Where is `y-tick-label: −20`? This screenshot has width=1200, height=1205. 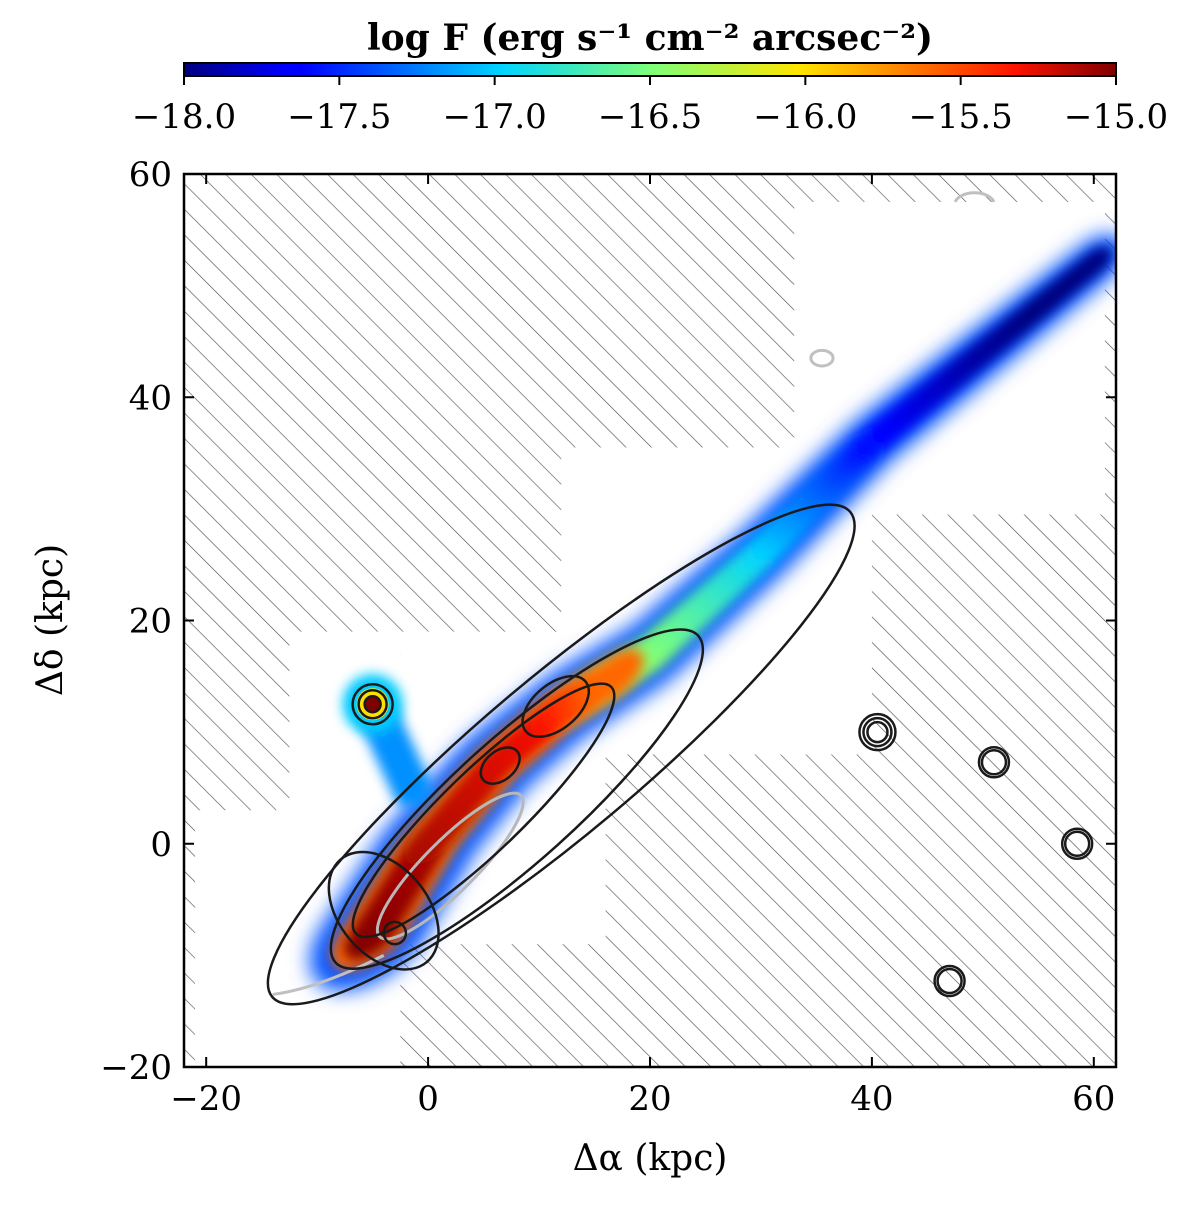
y-tick-label: −20 is located at coordinates (136, 1068).